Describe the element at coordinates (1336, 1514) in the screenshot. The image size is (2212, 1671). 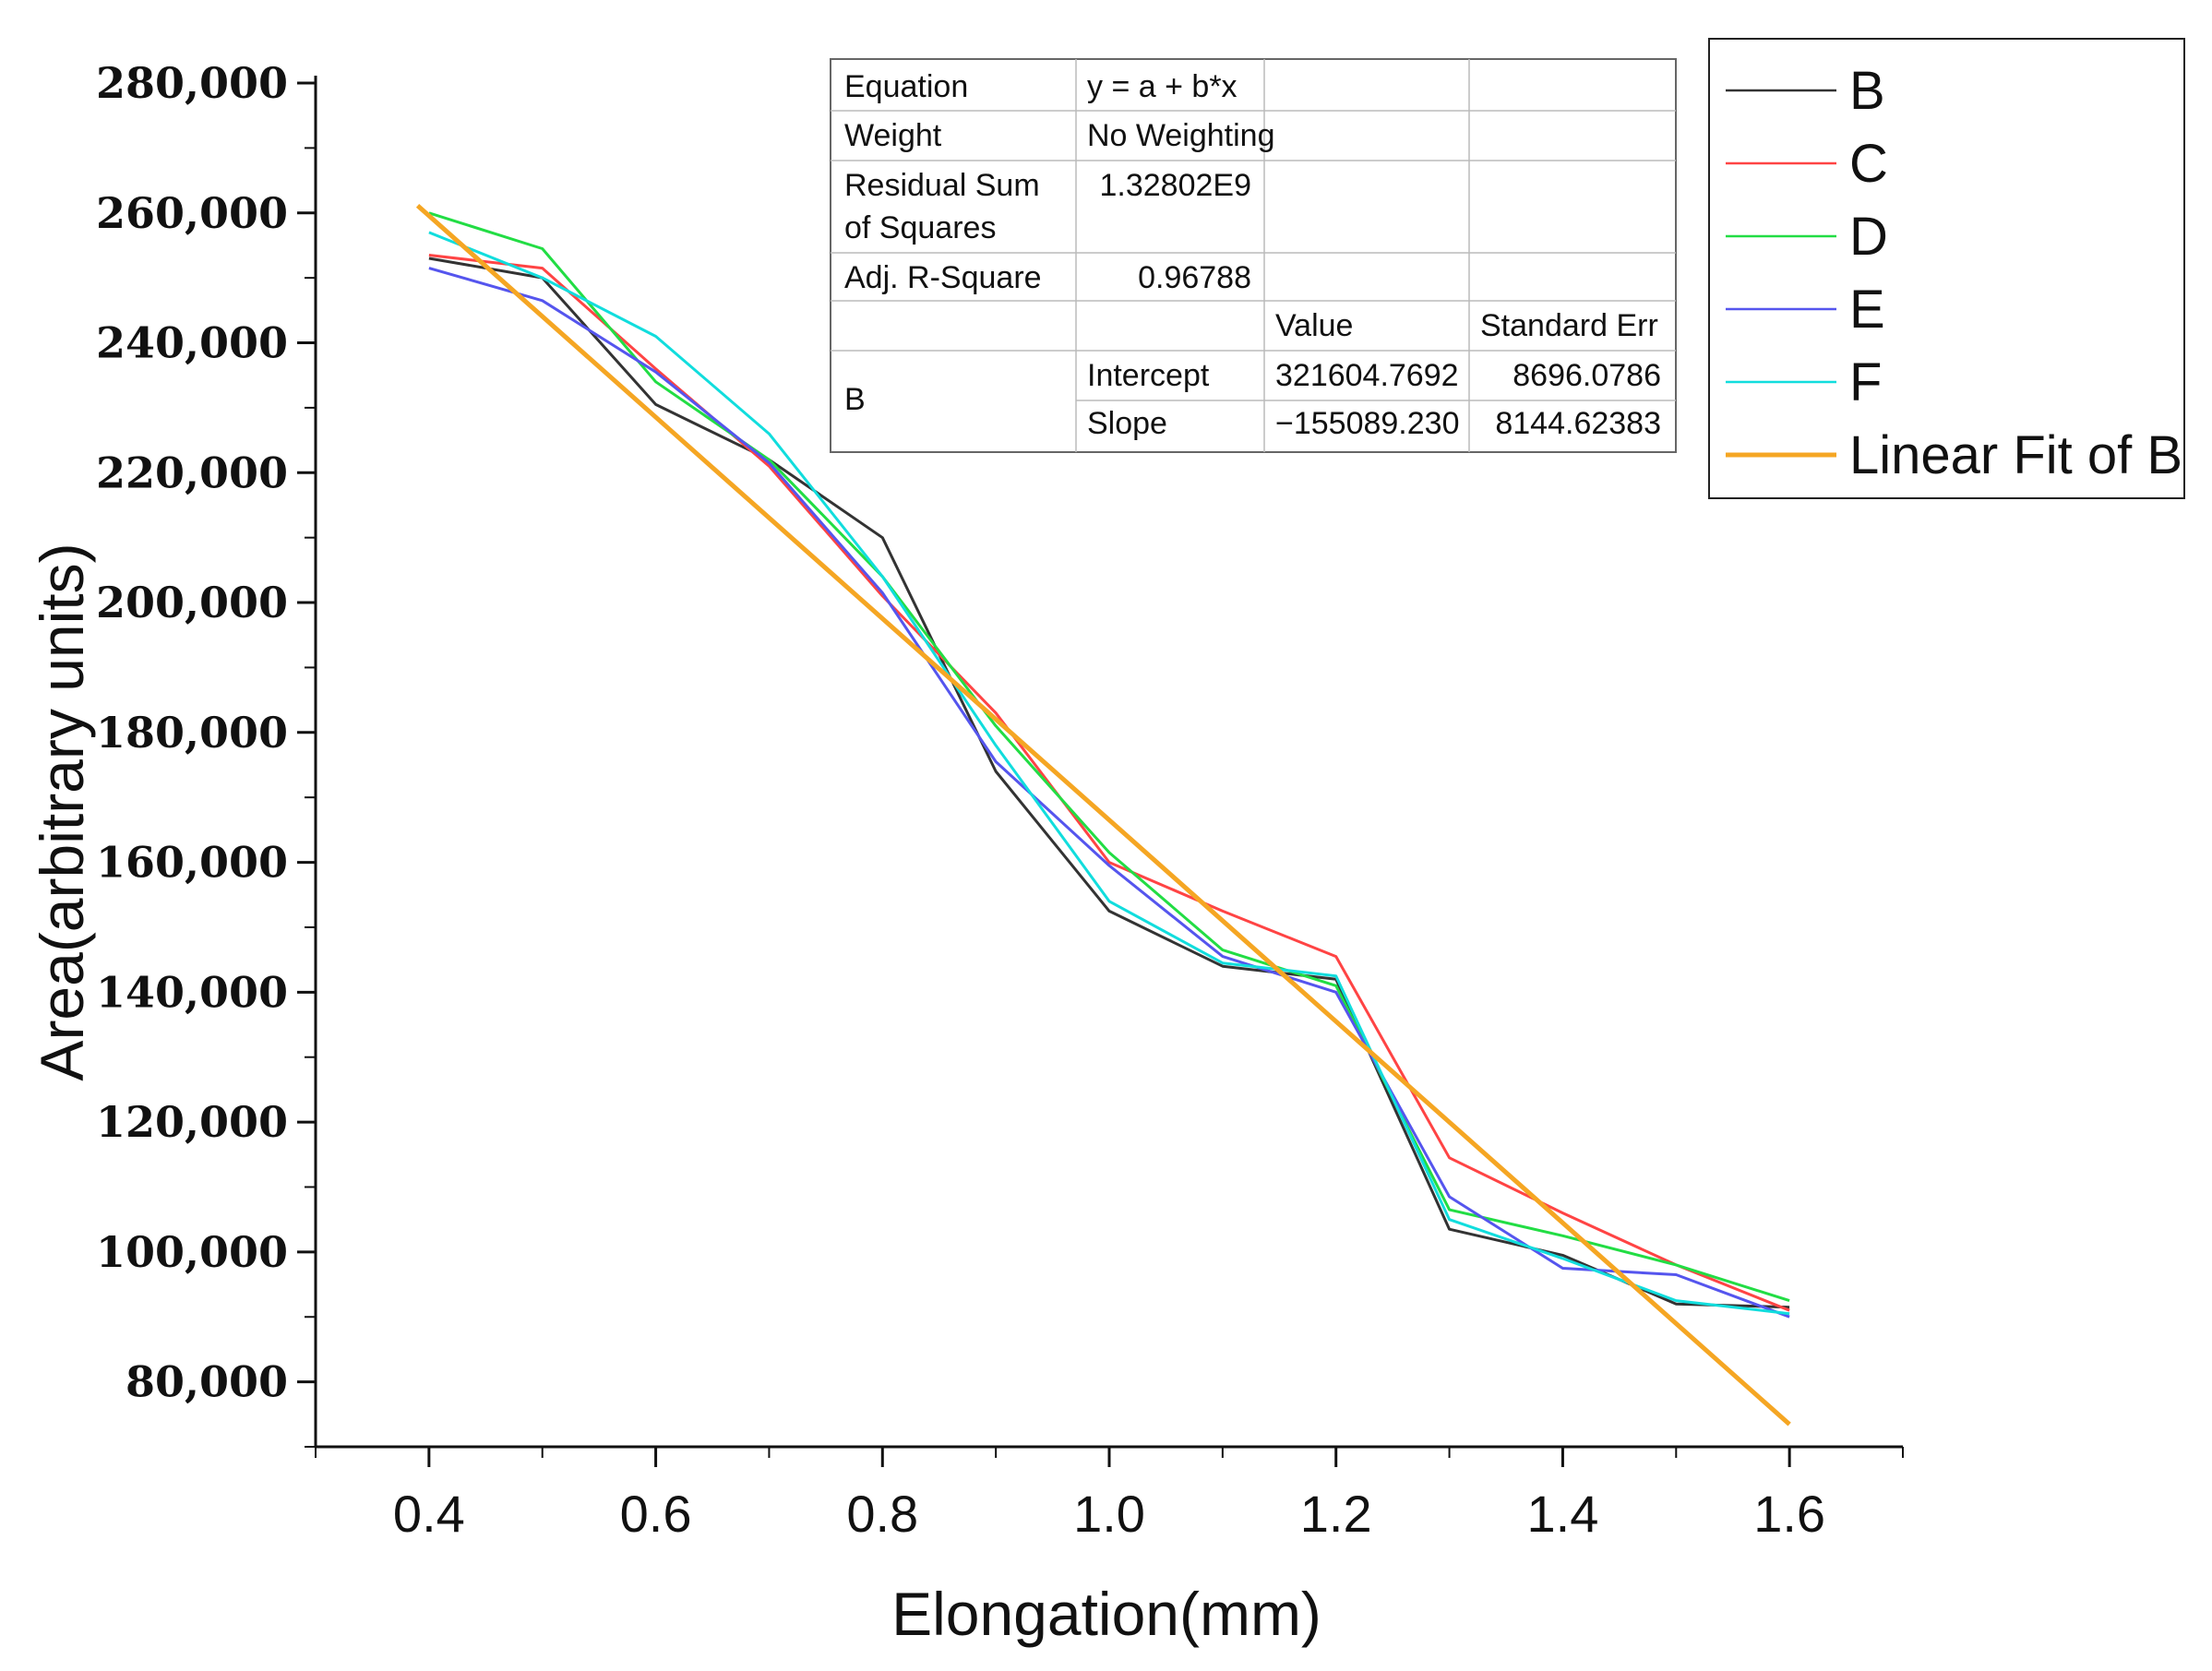
I see `x-tick-label: 1.2` at that location.